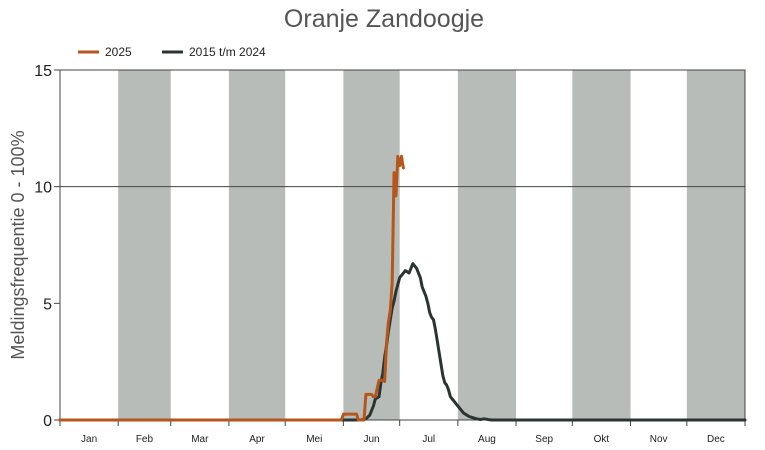  Describe the element at coordinates (227, 52) in the screenshot. I see `legend-label-2015-2024: 2015 t/m 2024` at that location.